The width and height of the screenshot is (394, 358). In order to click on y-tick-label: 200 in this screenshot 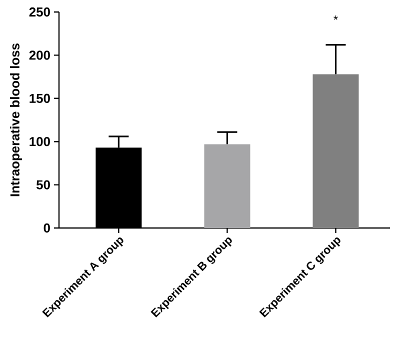, I will do `click(39, 55)`.